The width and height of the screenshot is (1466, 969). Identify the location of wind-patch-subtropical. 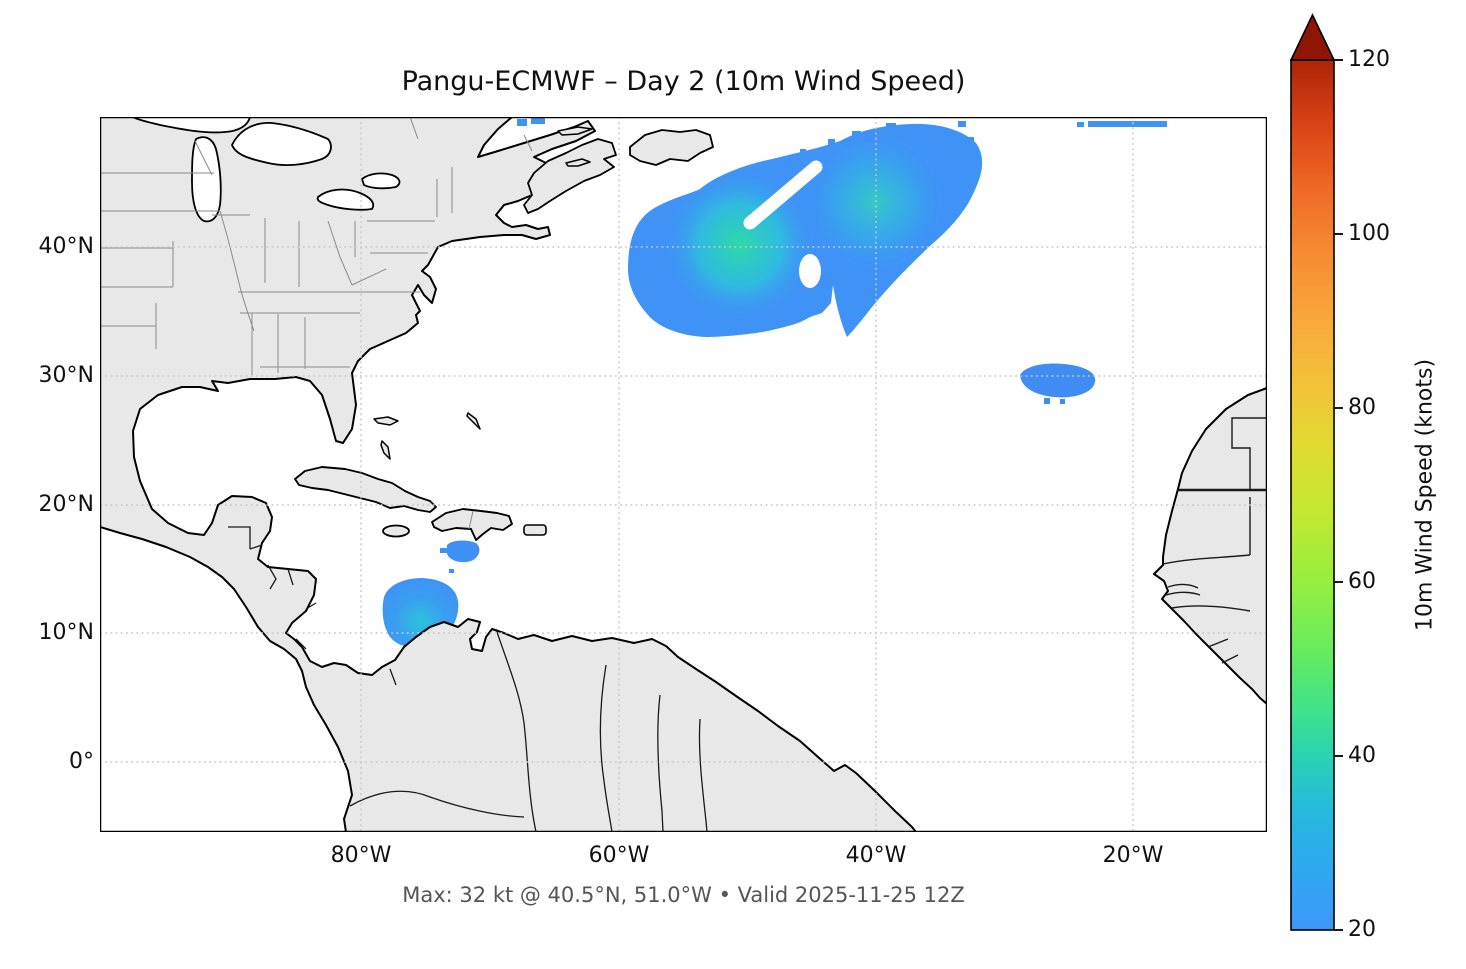
(1058, 383).